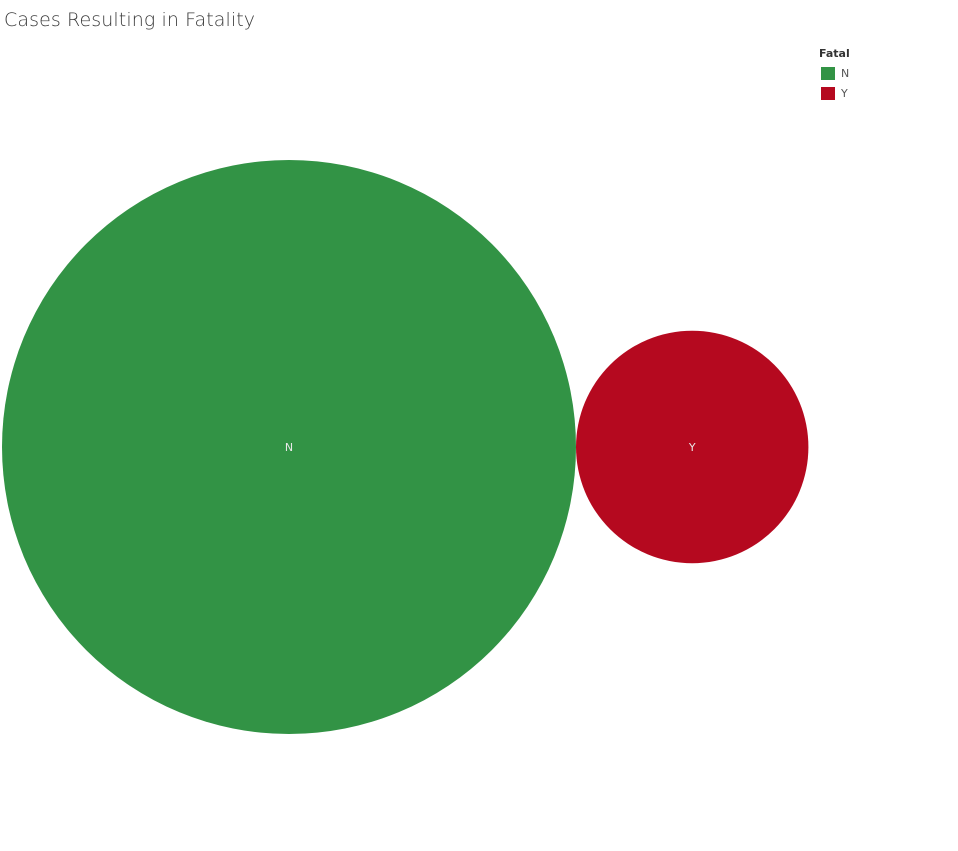 This screenshot has width=958, height=851. I want to click on legend-label-n: N, so click(845, 73).